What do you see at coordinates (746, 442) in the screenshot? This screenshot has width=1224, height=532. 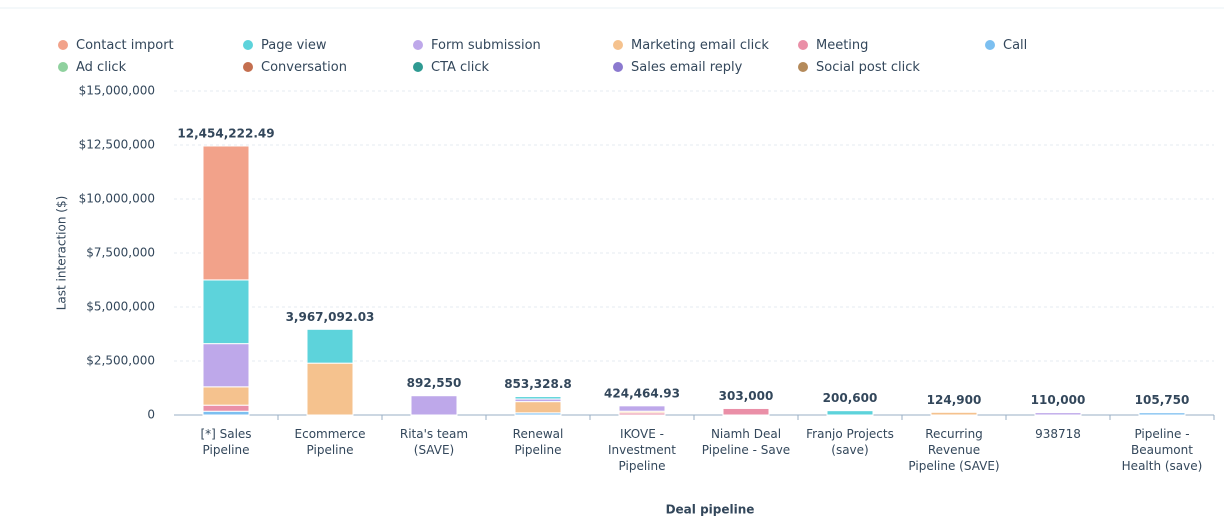 I see `x-tick-label: Niamh Deal Pipeline - Save` at bounding box center [746, 442].